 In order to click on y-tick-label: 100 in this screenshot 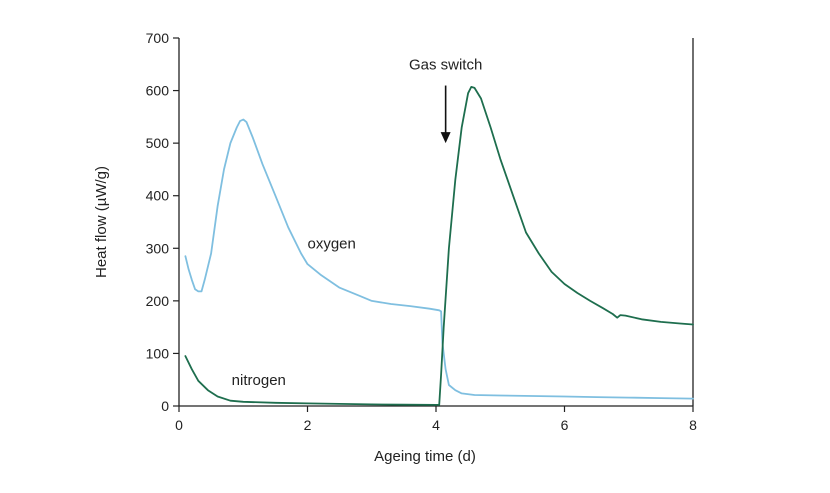, I will do `click(158, 353)`.